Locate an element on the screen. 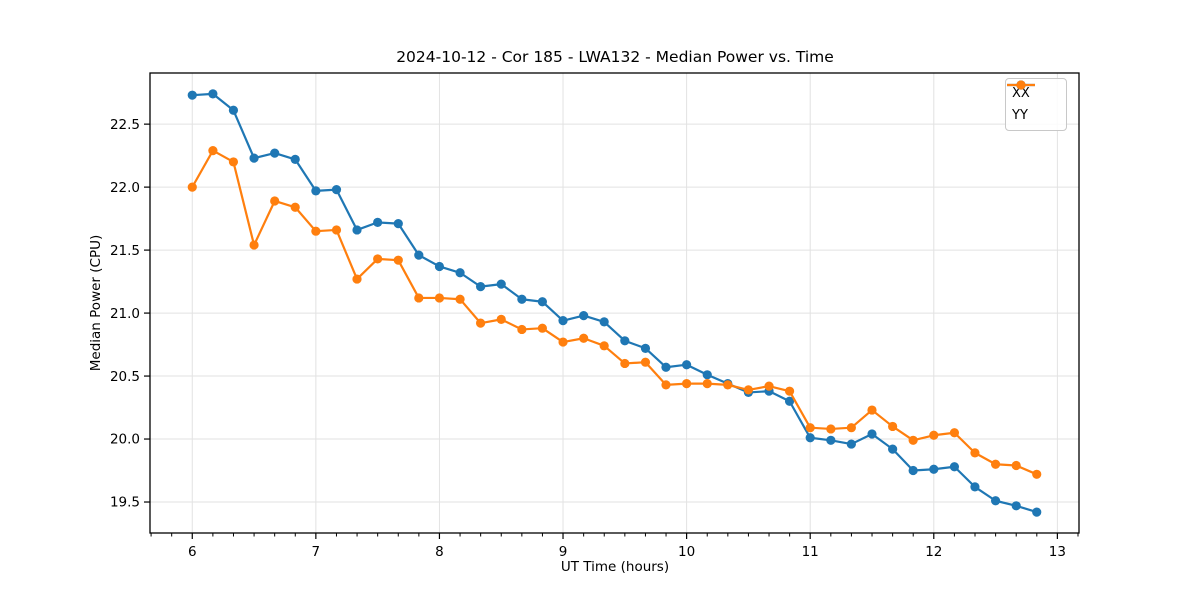 The width and height of the screenshot is (1200, 600). y-tick-label: 22.5 is located at coordinates (125, 125).